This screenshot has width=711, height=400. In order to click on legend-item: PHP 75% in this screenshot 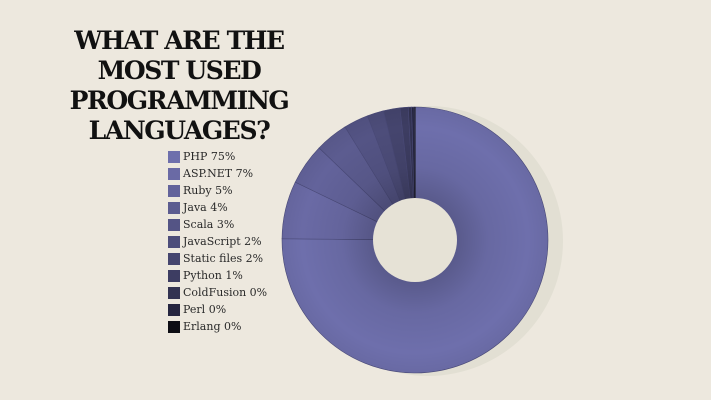, I will do `click(217, 156)`.